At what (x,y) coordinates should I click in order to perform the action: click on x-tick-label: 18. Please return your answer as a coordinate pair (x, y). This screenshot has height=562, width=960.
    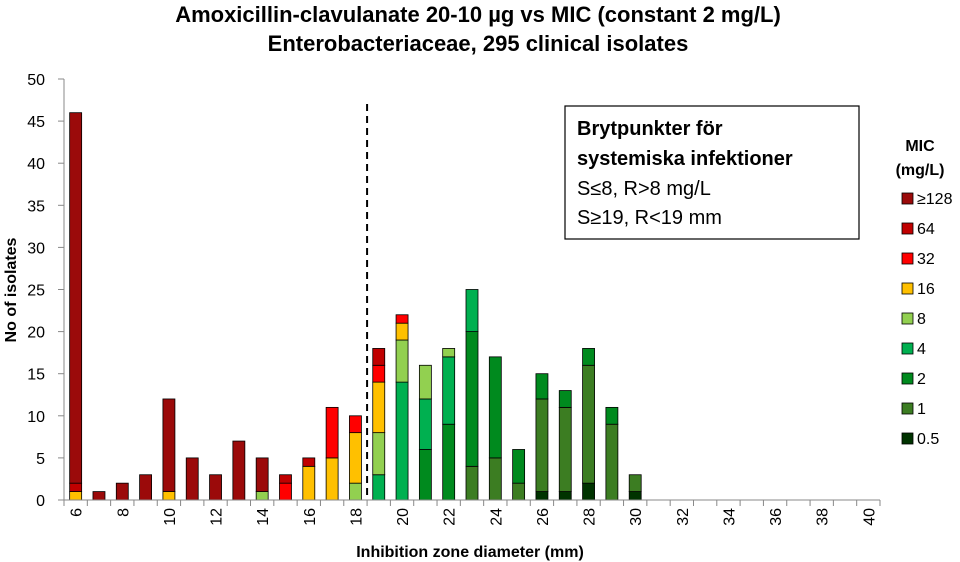
    Looking at the image, I should click on (356, 517).